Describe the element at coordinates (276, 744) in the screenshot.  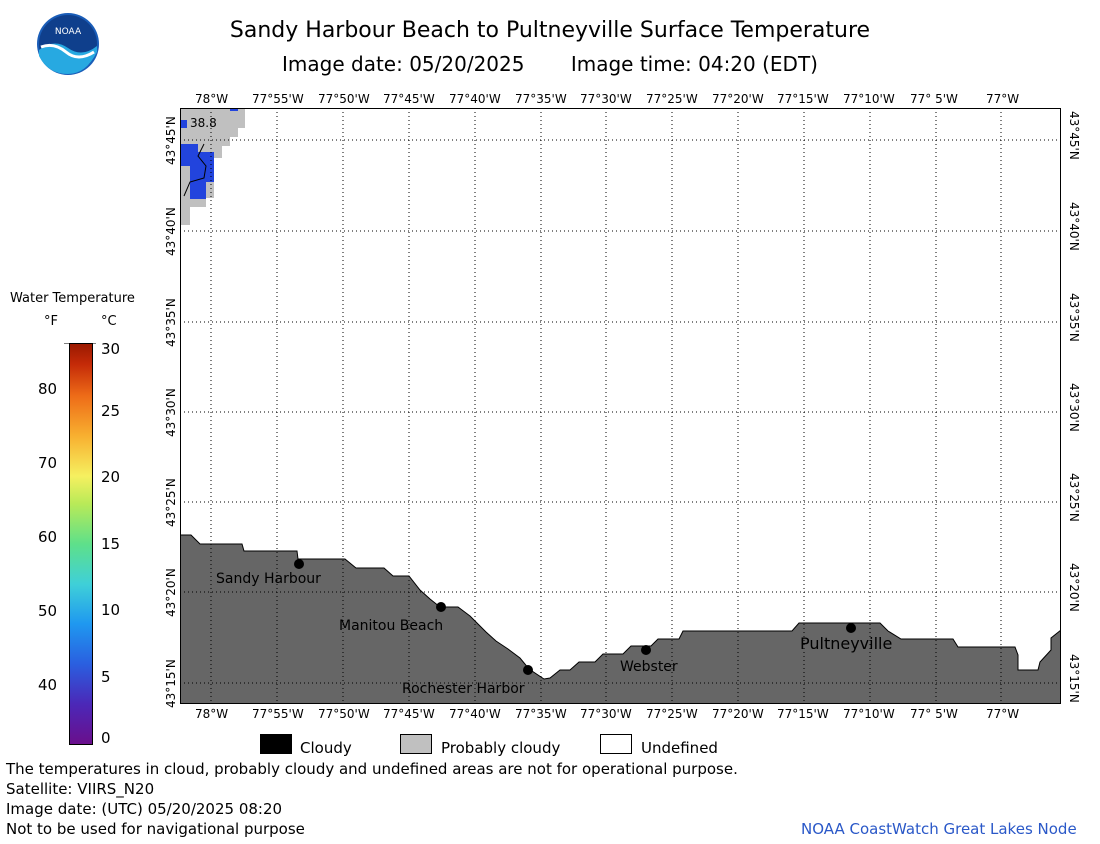
I see `cloudy-swatch` at that location.